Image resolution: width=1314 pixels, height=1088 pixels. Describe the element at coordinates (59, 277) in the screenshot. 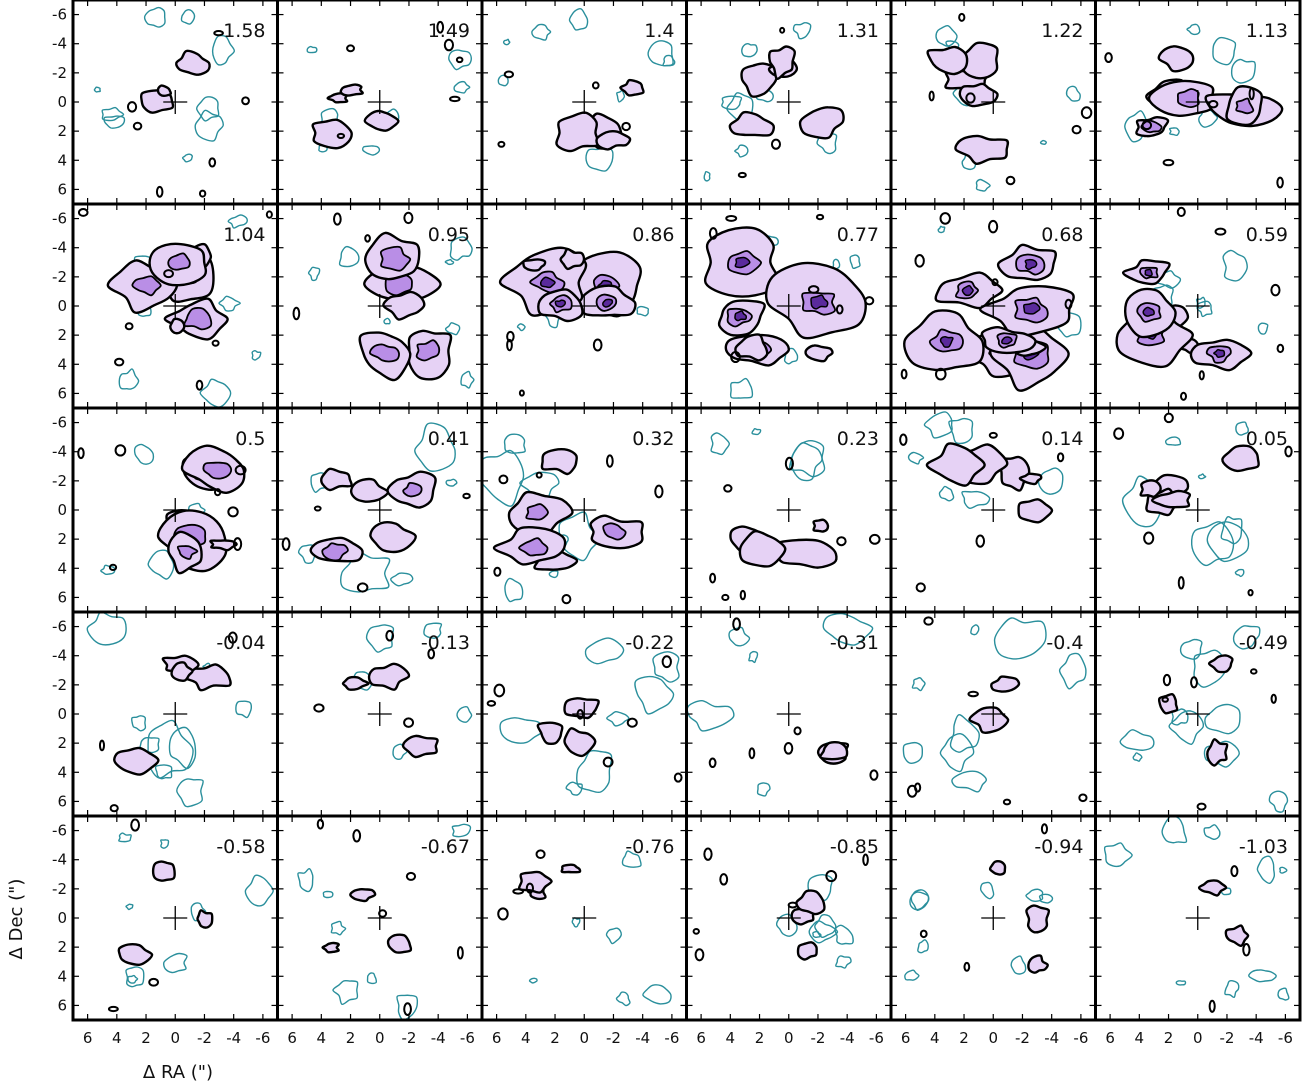

I see `y-tick-label: -2` at that location.